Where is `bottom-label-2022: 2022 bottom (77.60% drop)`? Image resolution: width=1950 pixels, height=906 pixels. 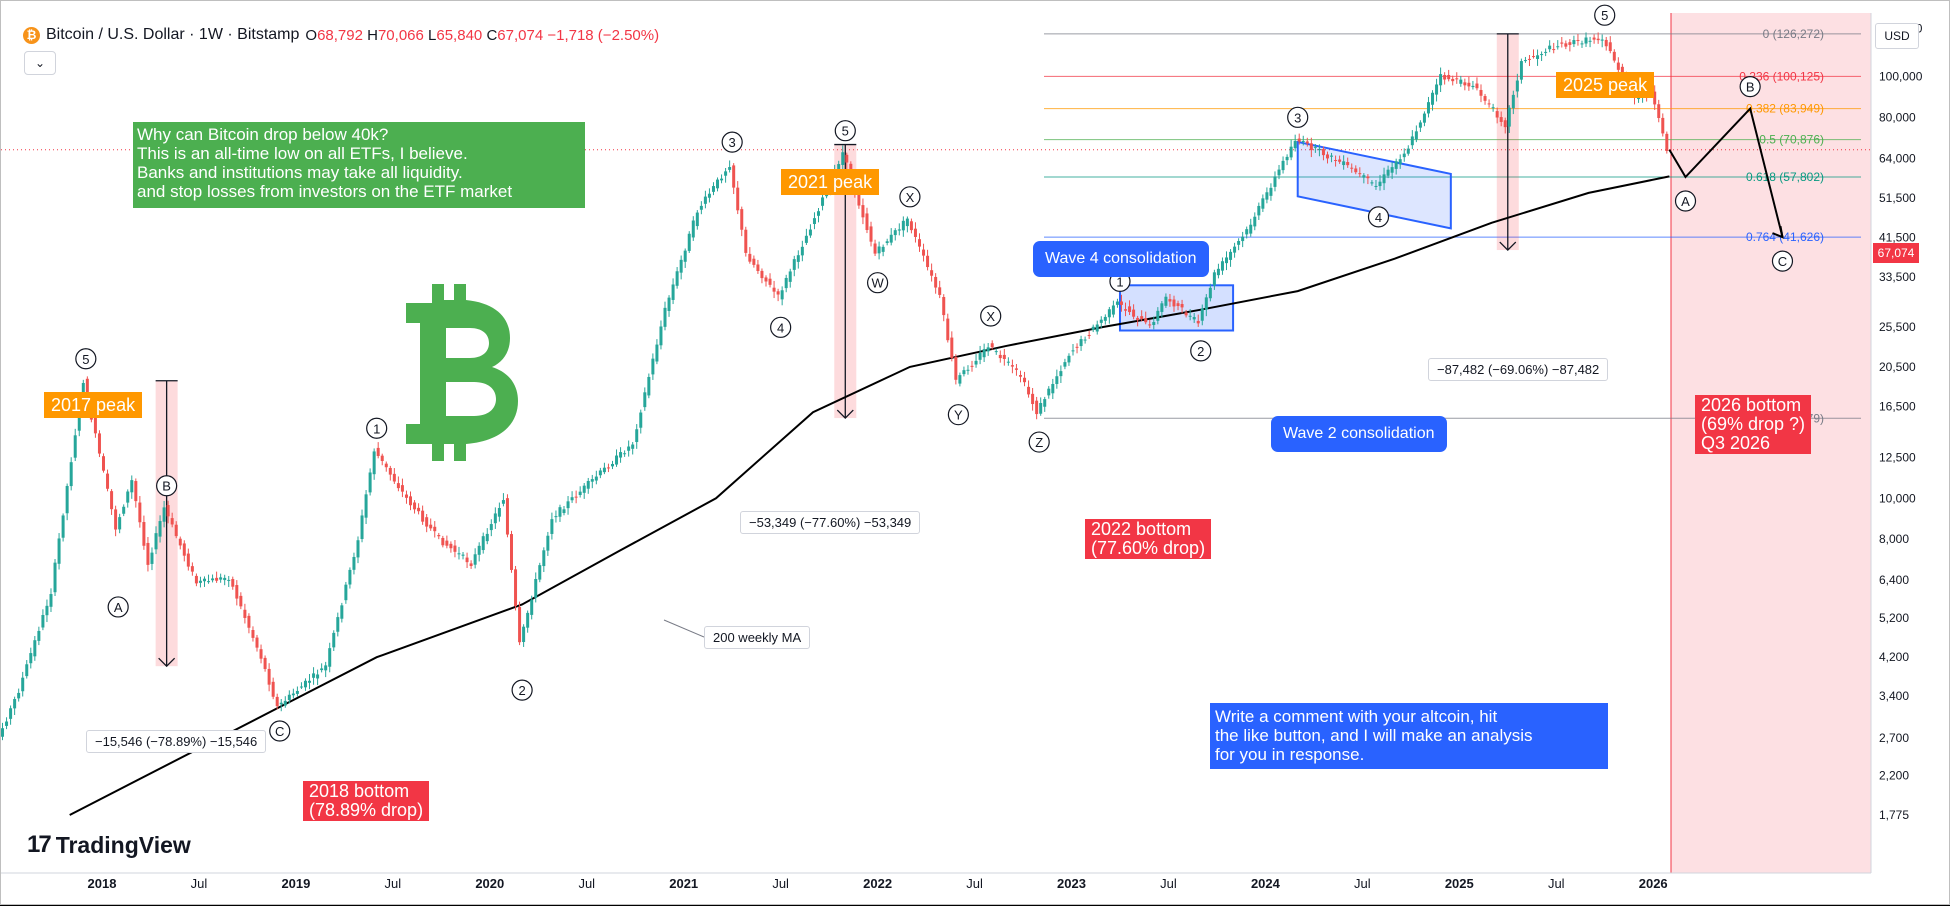 bottom-label-2022: 2022 bottom (77.60% drop) is located at coordinates (1148, 539).